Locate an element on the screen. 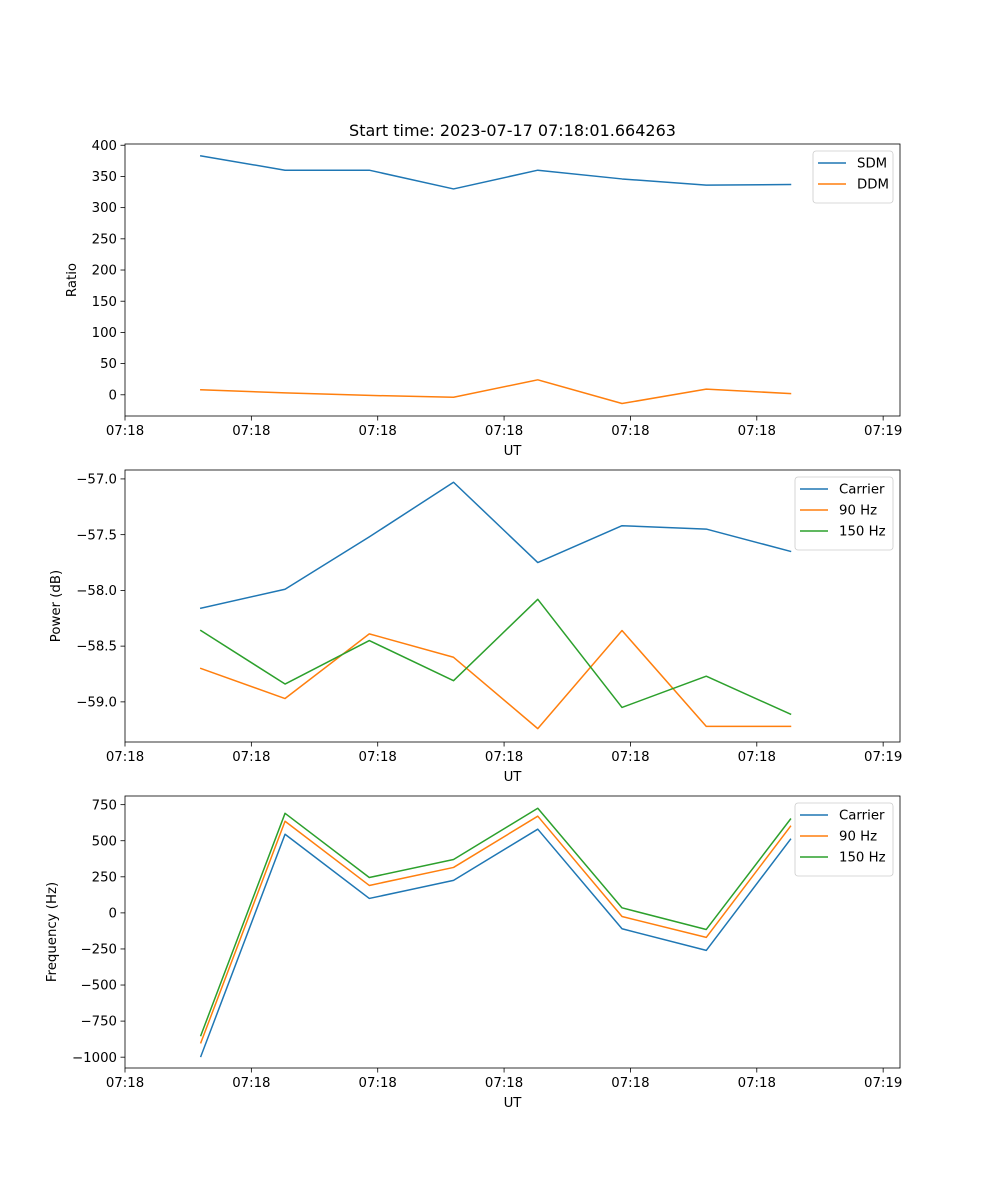 The image size is (1000, 1200). x-tick-label-power-2: 07:18 is located at coordinates (378, 757).